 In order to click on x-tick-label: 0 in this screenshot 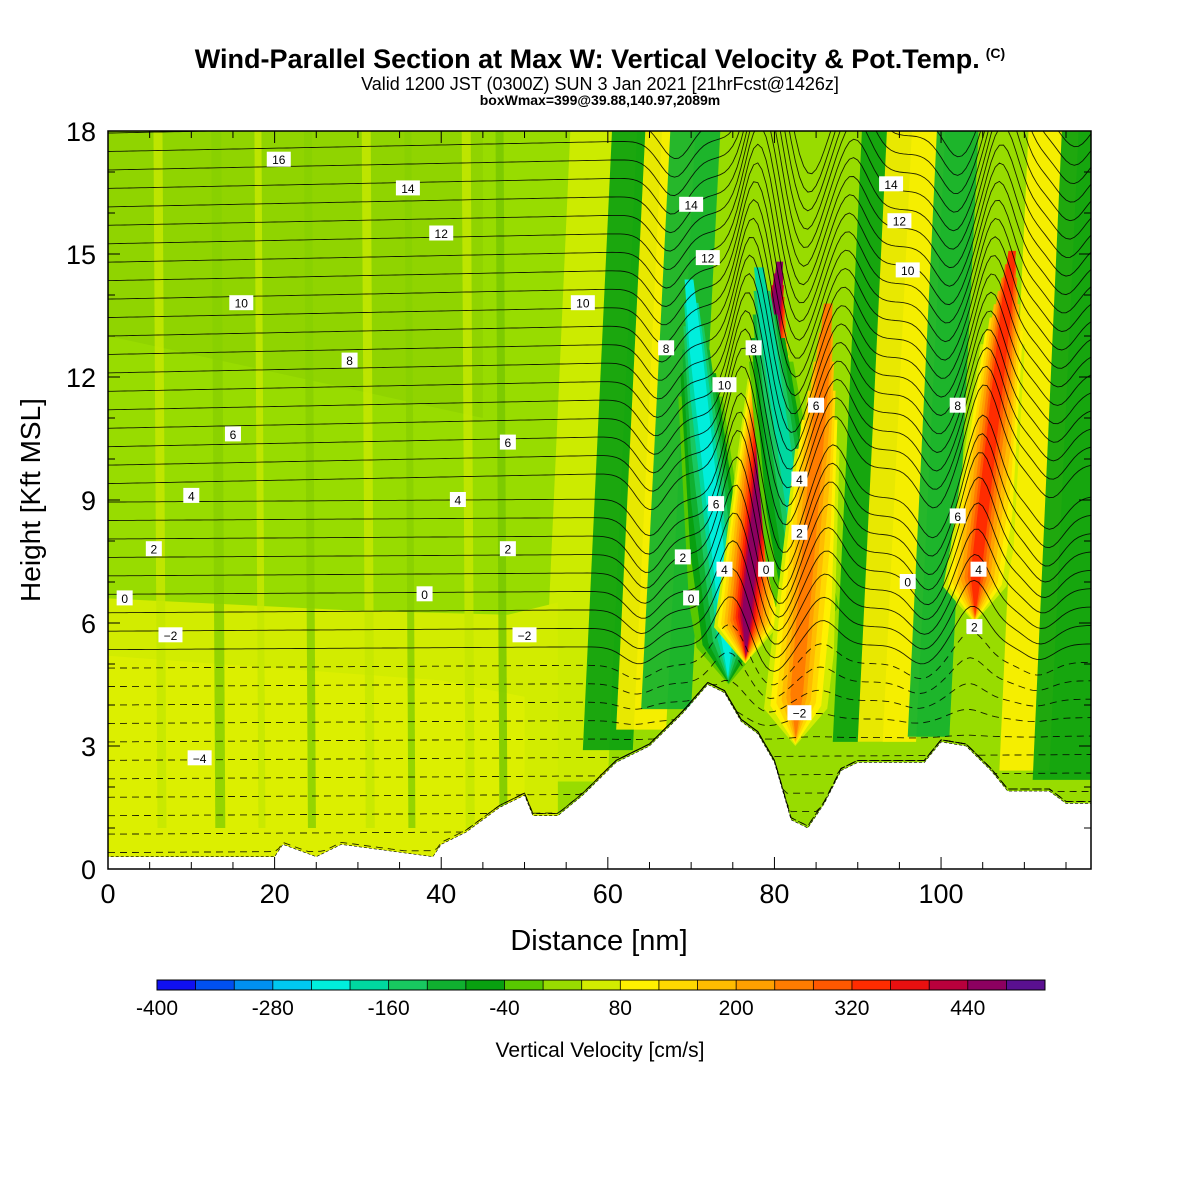, I will do `click(107, 894)`.